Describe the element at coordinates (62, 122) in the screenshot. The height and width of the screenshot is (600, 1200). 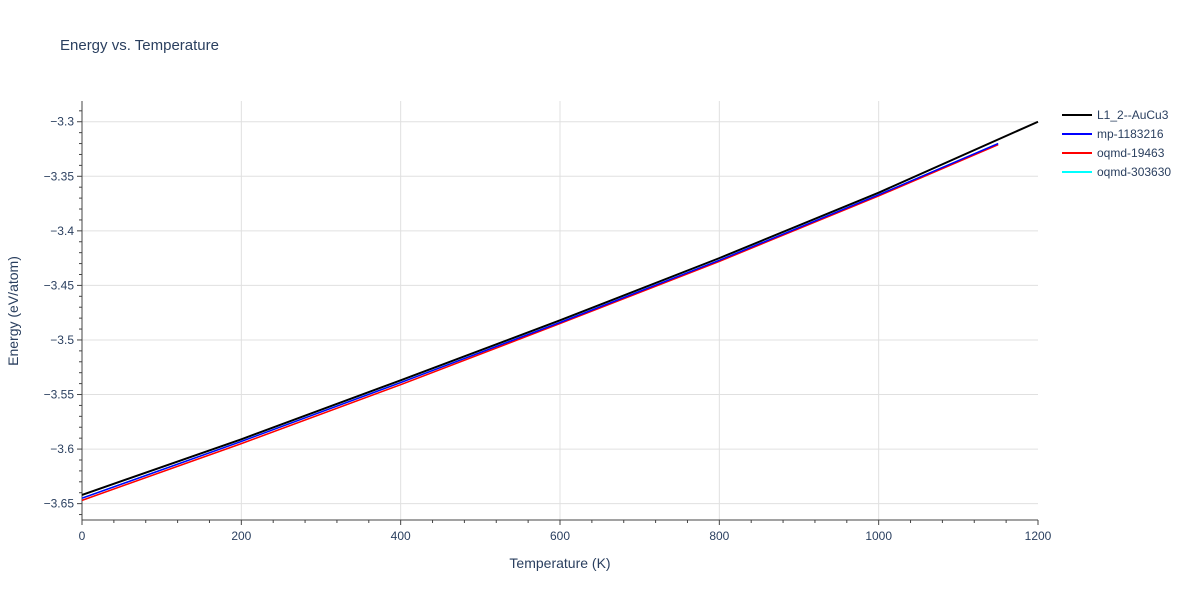
I see `y-tick-label: −3.3` at that location.